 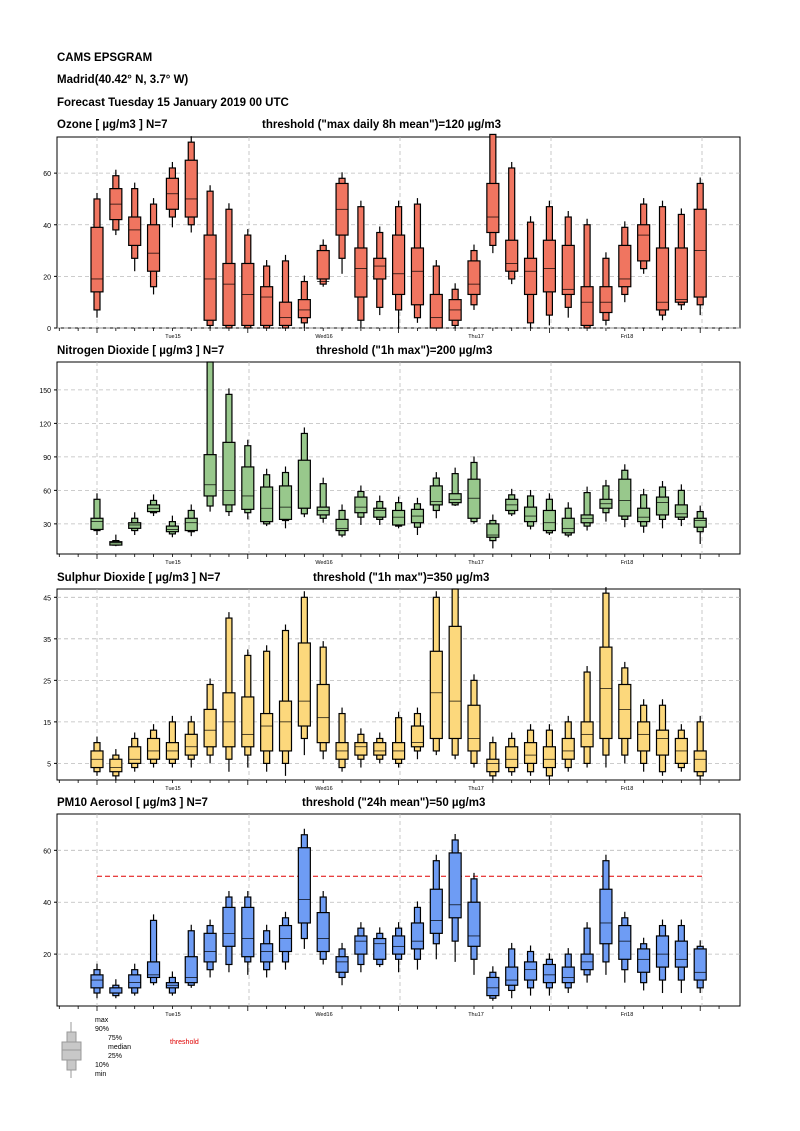 What do you see at coordinates (47, 903) in the screenshot?
I see `pm10-ytick-label: 40` at bounding box center [47, 903].